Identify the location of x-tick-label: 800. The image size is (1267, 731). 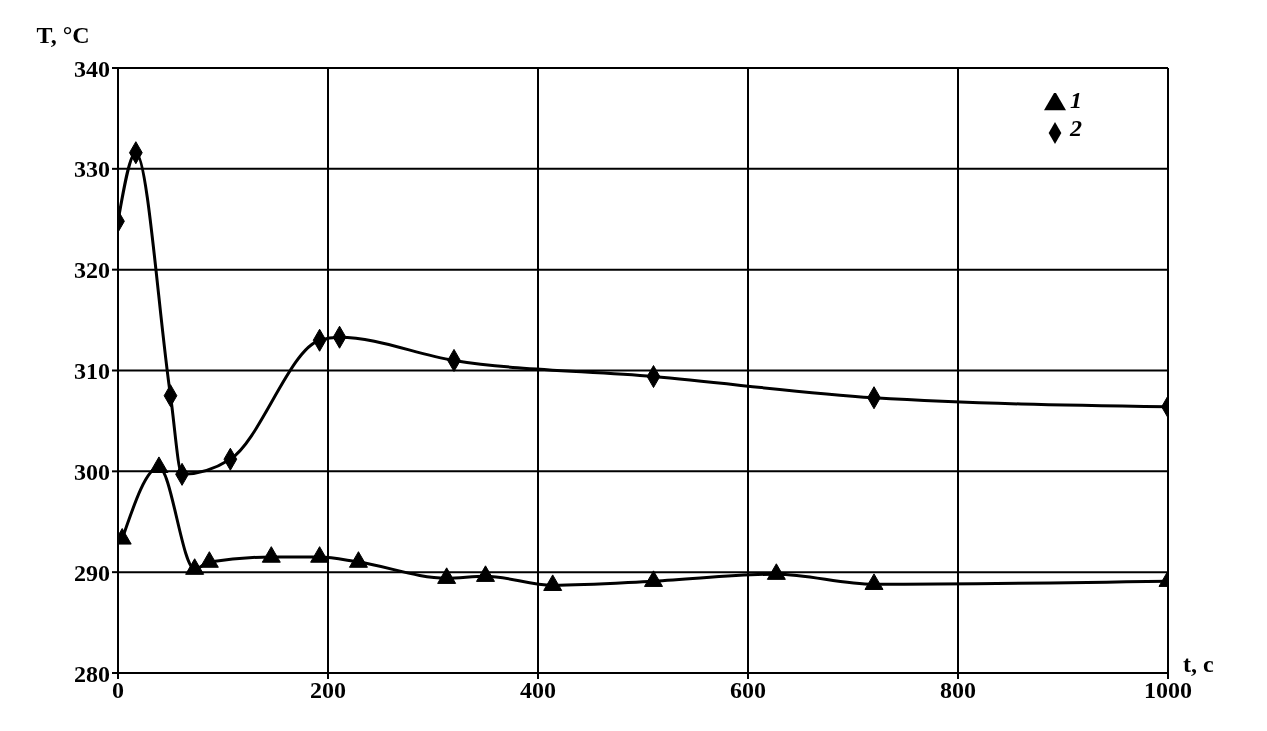
(958, 690).